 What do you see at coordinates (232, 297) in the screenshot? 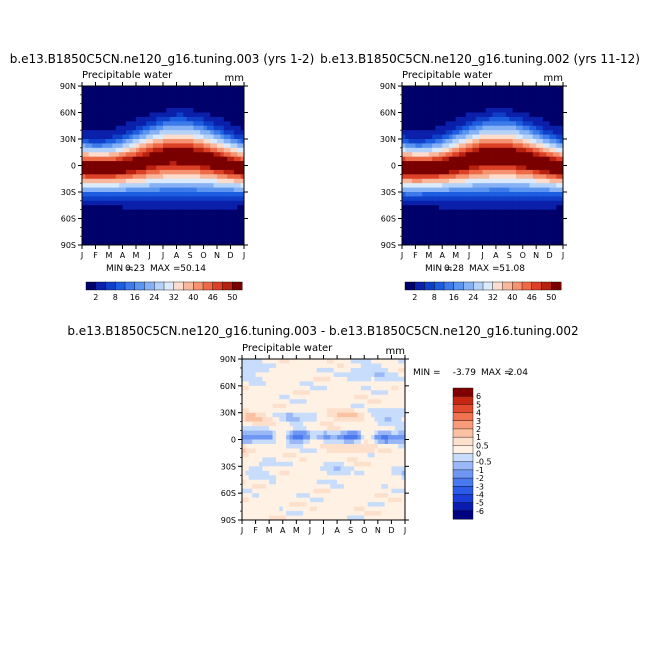
I see `colorbar-label: 50` at bounding box center [232, 297].